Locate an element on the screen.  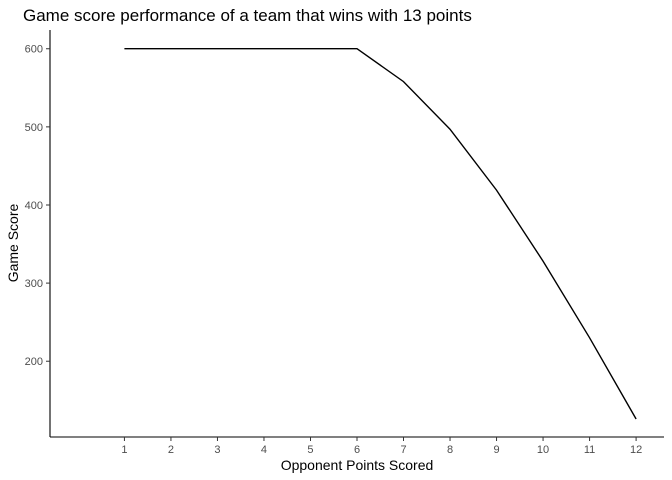
y-tick-label: 400 is located at coordinates (34, 206).